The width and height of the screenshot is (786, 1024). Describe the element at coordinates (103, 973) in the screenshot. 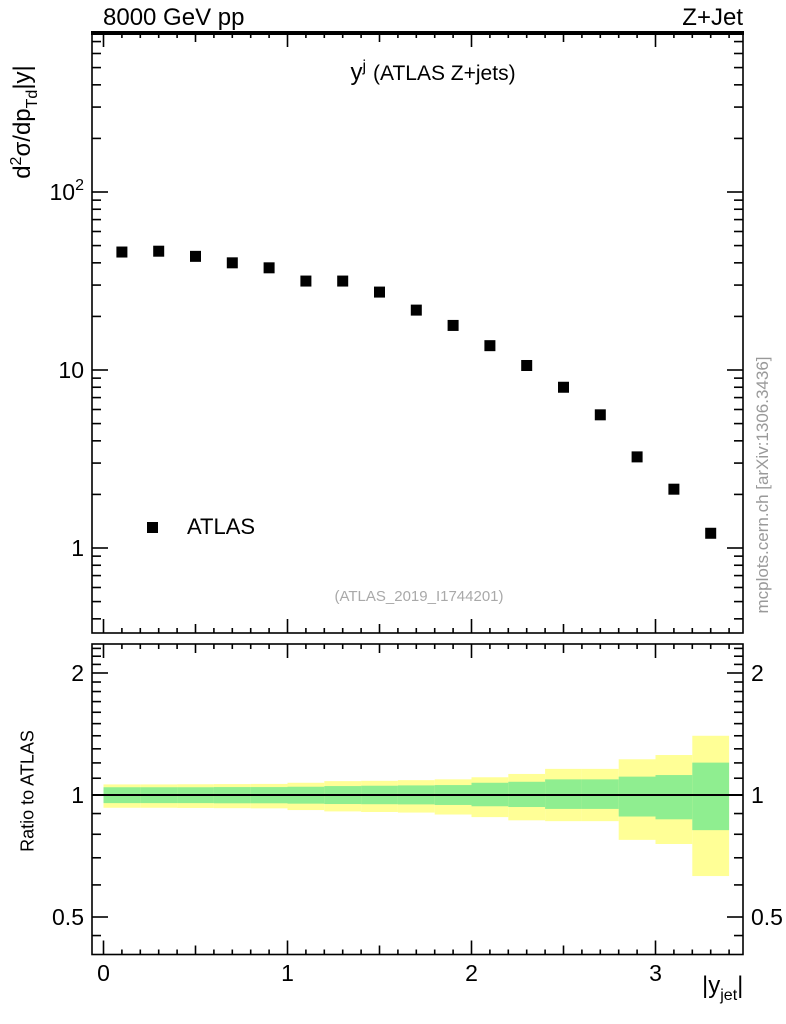

I see `x-tick-label: 0` at that location.